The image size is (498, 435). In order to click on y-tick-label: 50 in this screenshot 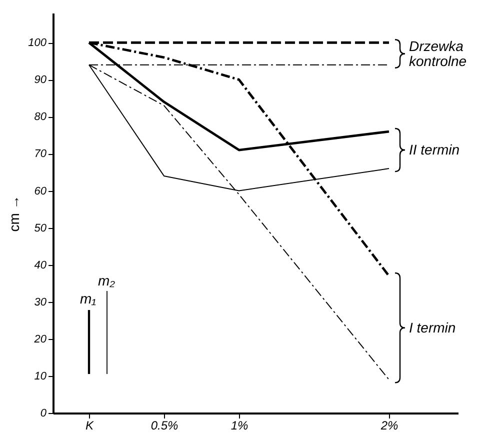, I will do `click(41, 228)`.